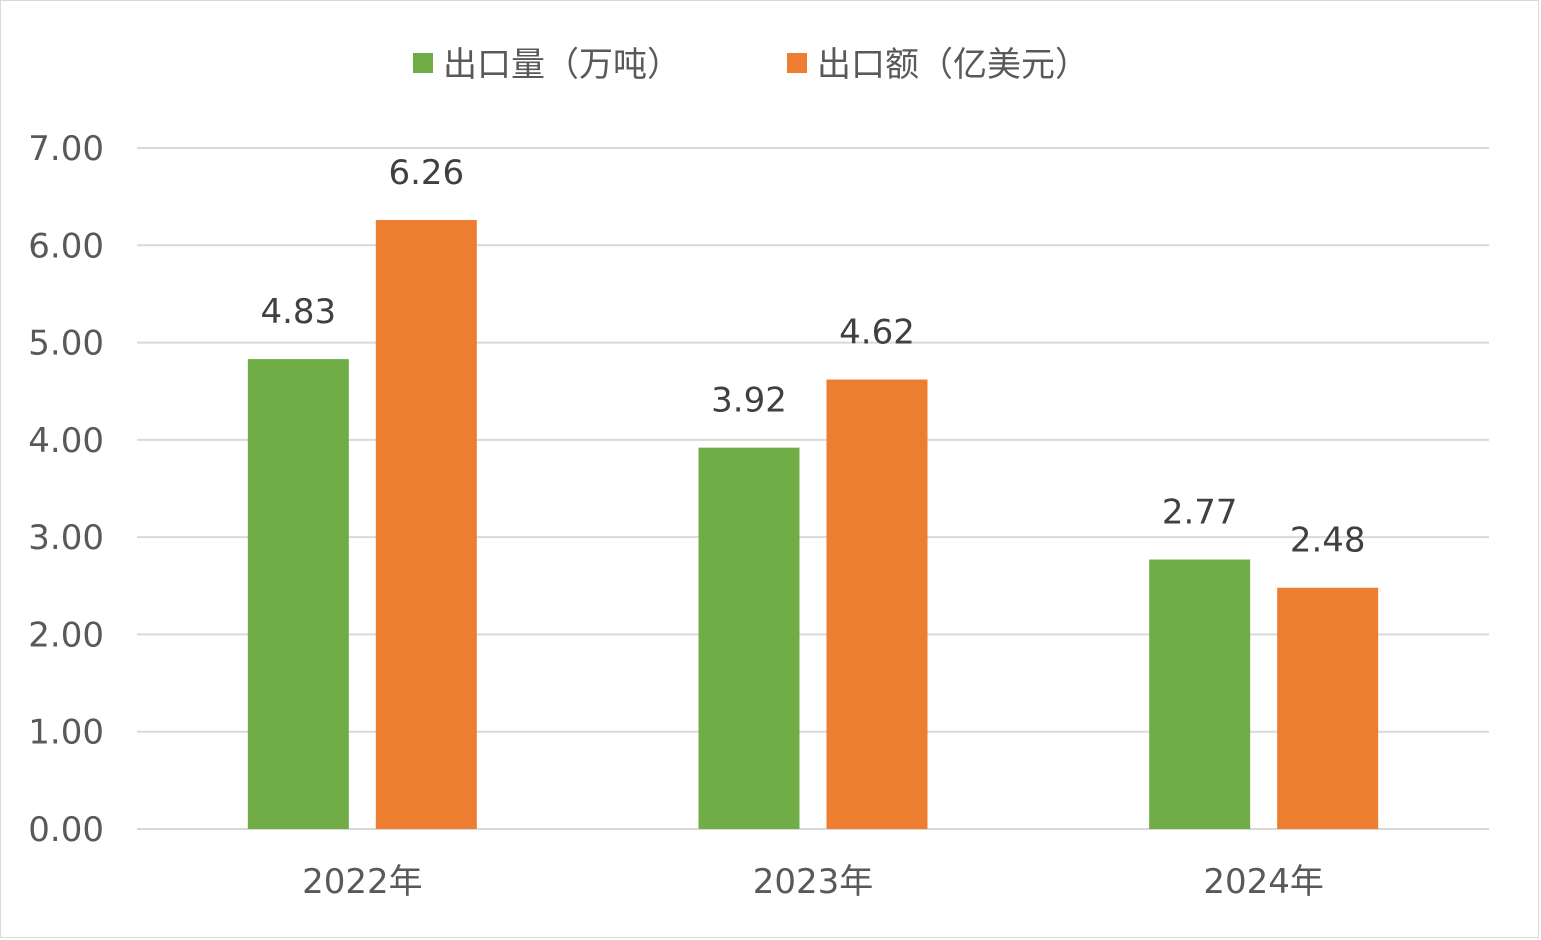  Describe the element at coordinates (797, 63) in the screenshot. I see `legend-swatch-export-value` at that location.